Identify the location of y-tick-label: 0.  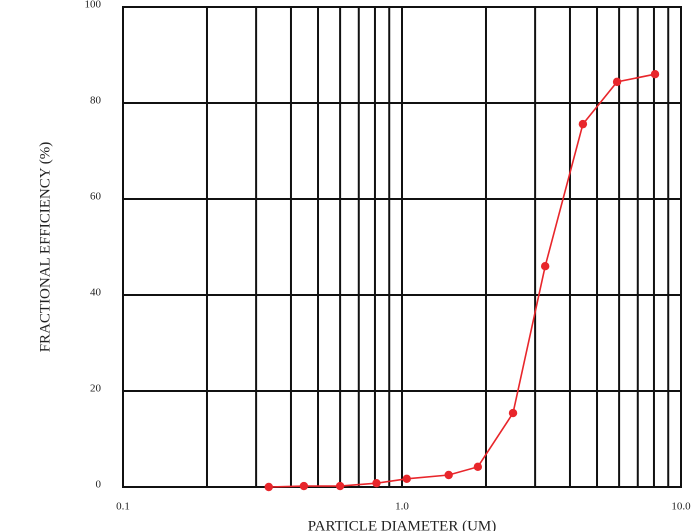
(99, 485).